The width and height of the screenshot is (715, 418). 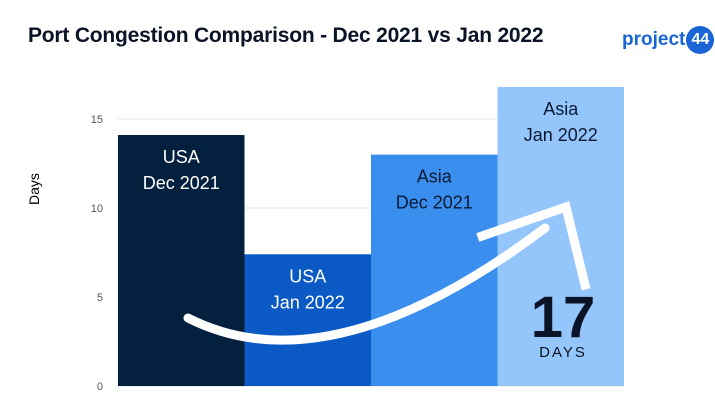 What do you see at coordinates (700, 40) in the screenshot?
I see `logo-badge: 44` at bounding box center [700, 40].